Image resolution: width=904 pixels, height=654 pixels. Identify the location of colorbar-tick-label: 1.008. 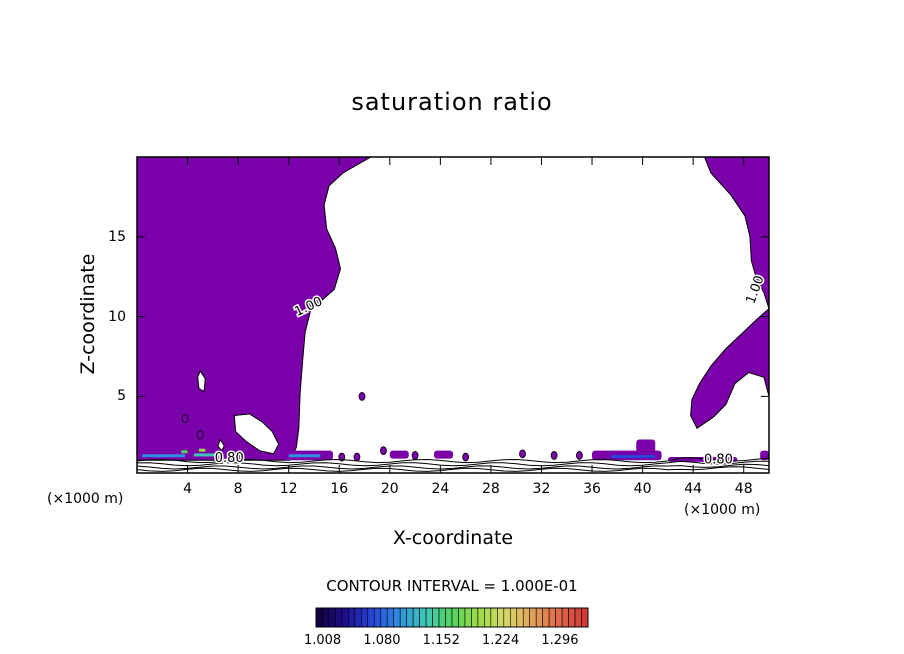
(322, 640).